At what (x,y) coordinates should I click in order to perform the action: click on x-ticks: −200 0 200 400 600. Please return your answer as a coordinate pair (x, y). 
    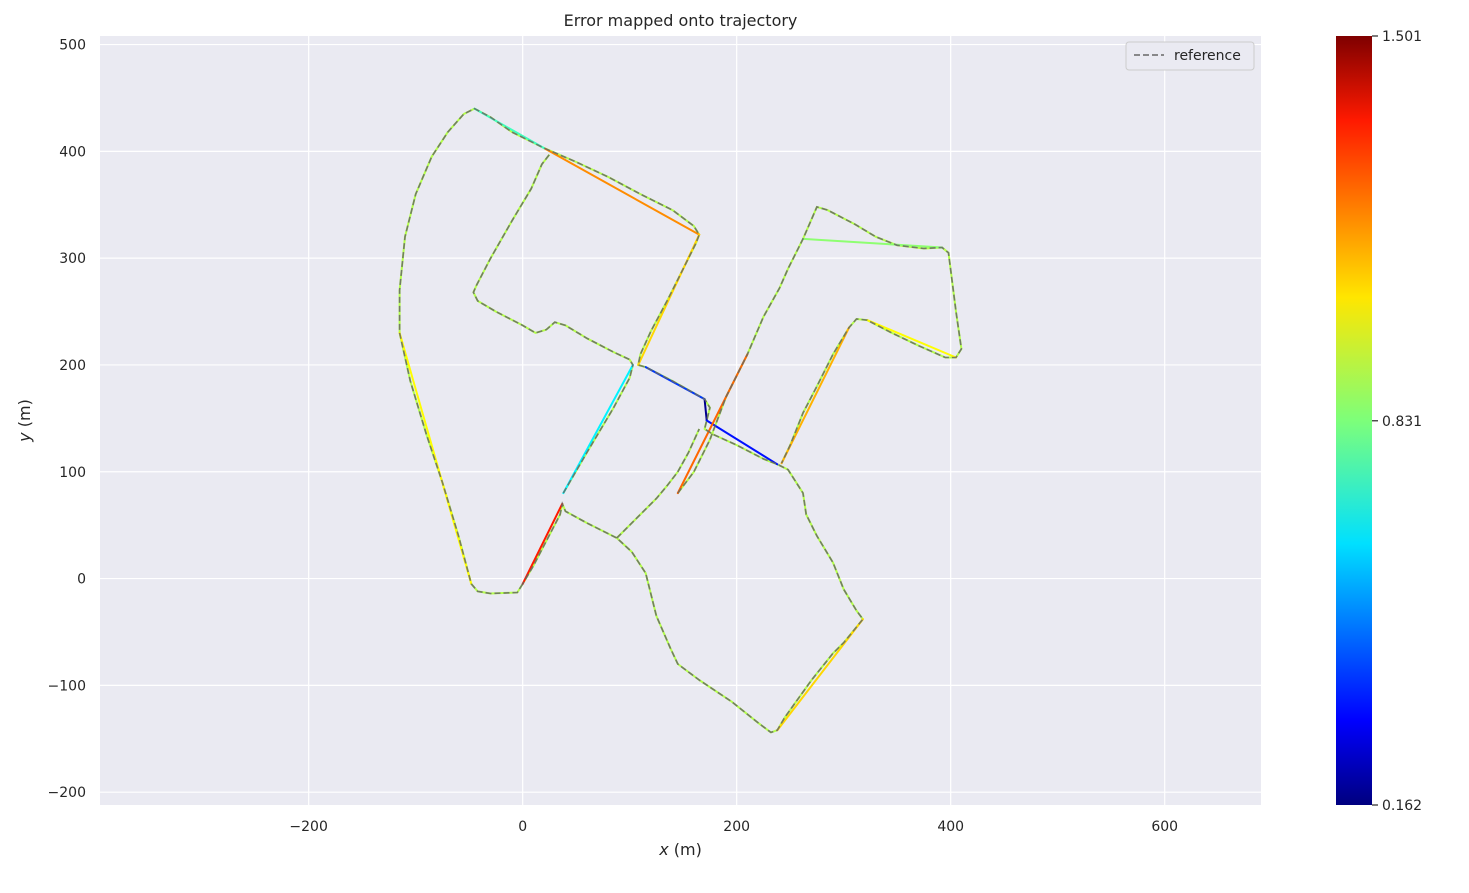
    Looking at the image, I should click on (733, 827).